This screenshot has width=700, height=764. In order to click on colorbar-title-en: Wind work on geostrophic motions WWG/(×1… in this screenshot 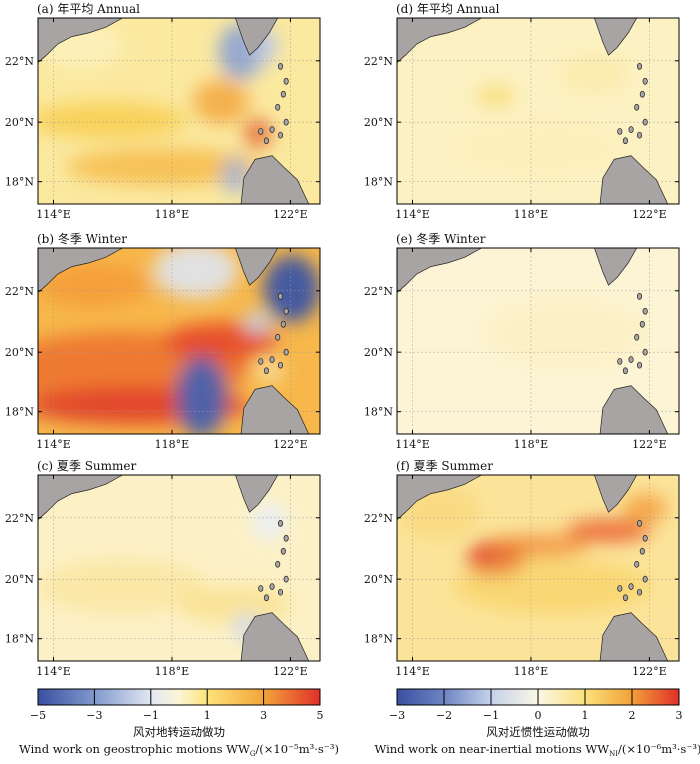, I will do `click(179, 750)`.